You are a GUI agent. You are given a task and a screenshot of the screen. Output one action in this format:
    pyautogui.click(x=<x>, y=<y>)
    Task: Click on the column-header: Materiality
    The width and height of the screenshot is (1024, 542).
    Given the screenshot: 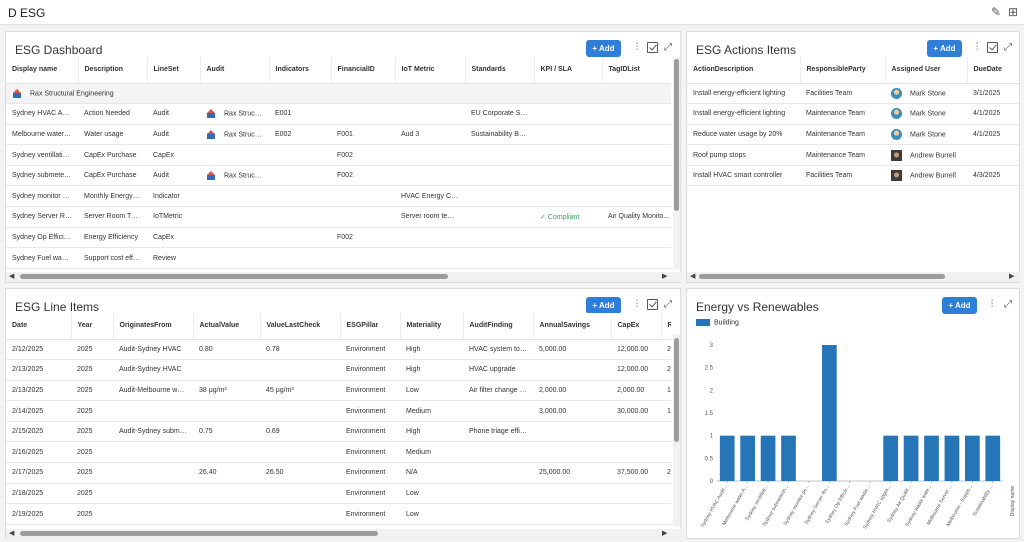 What is the action you would take?
    pyautogui.click(x=432, y=326)
    